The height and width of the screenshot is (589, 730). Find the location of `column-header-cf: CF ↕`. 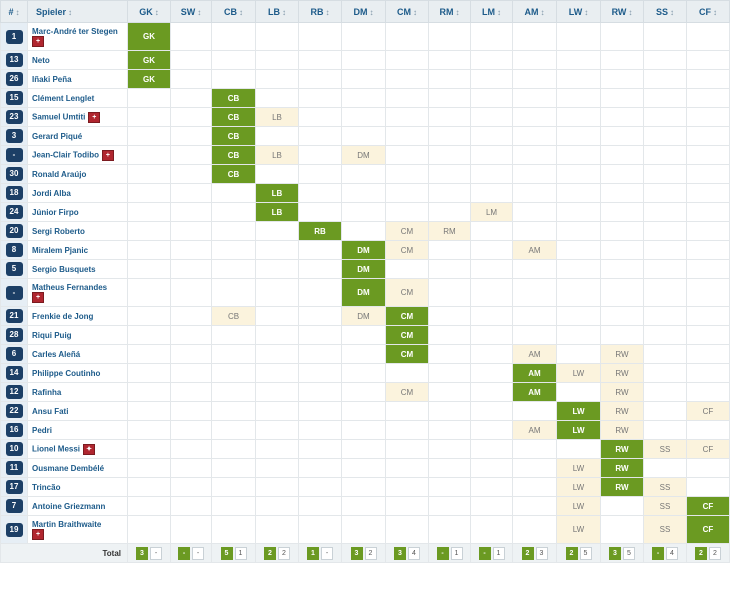

column-header-cf: CF ↕ is located at coordinates (708, 11).